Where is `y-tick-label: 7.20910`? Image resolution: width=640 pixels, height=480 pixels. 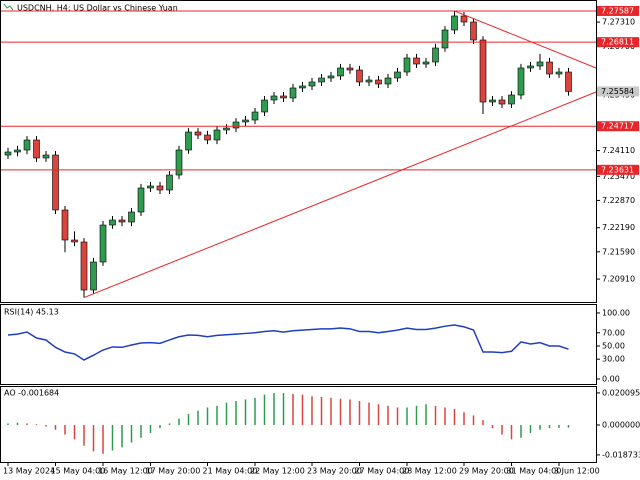 y-tick-label: 7.20910 is located at coordinates (618, 279).